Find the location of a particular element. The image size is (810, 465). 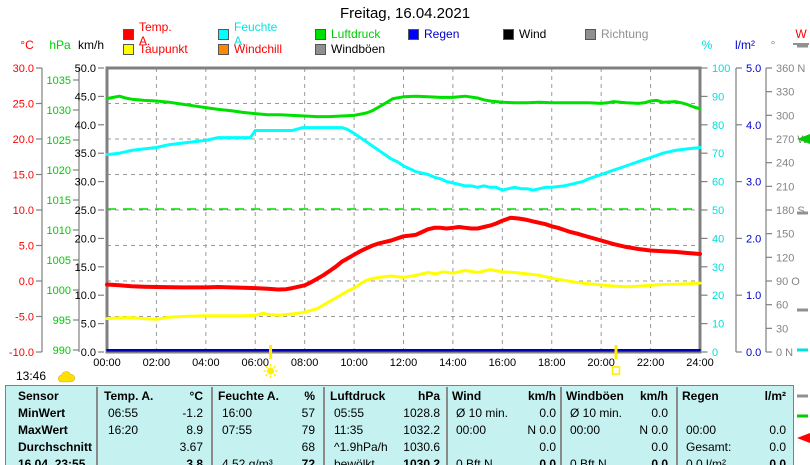

legend-label: Taupunkt is located at coordinates (163, 49).